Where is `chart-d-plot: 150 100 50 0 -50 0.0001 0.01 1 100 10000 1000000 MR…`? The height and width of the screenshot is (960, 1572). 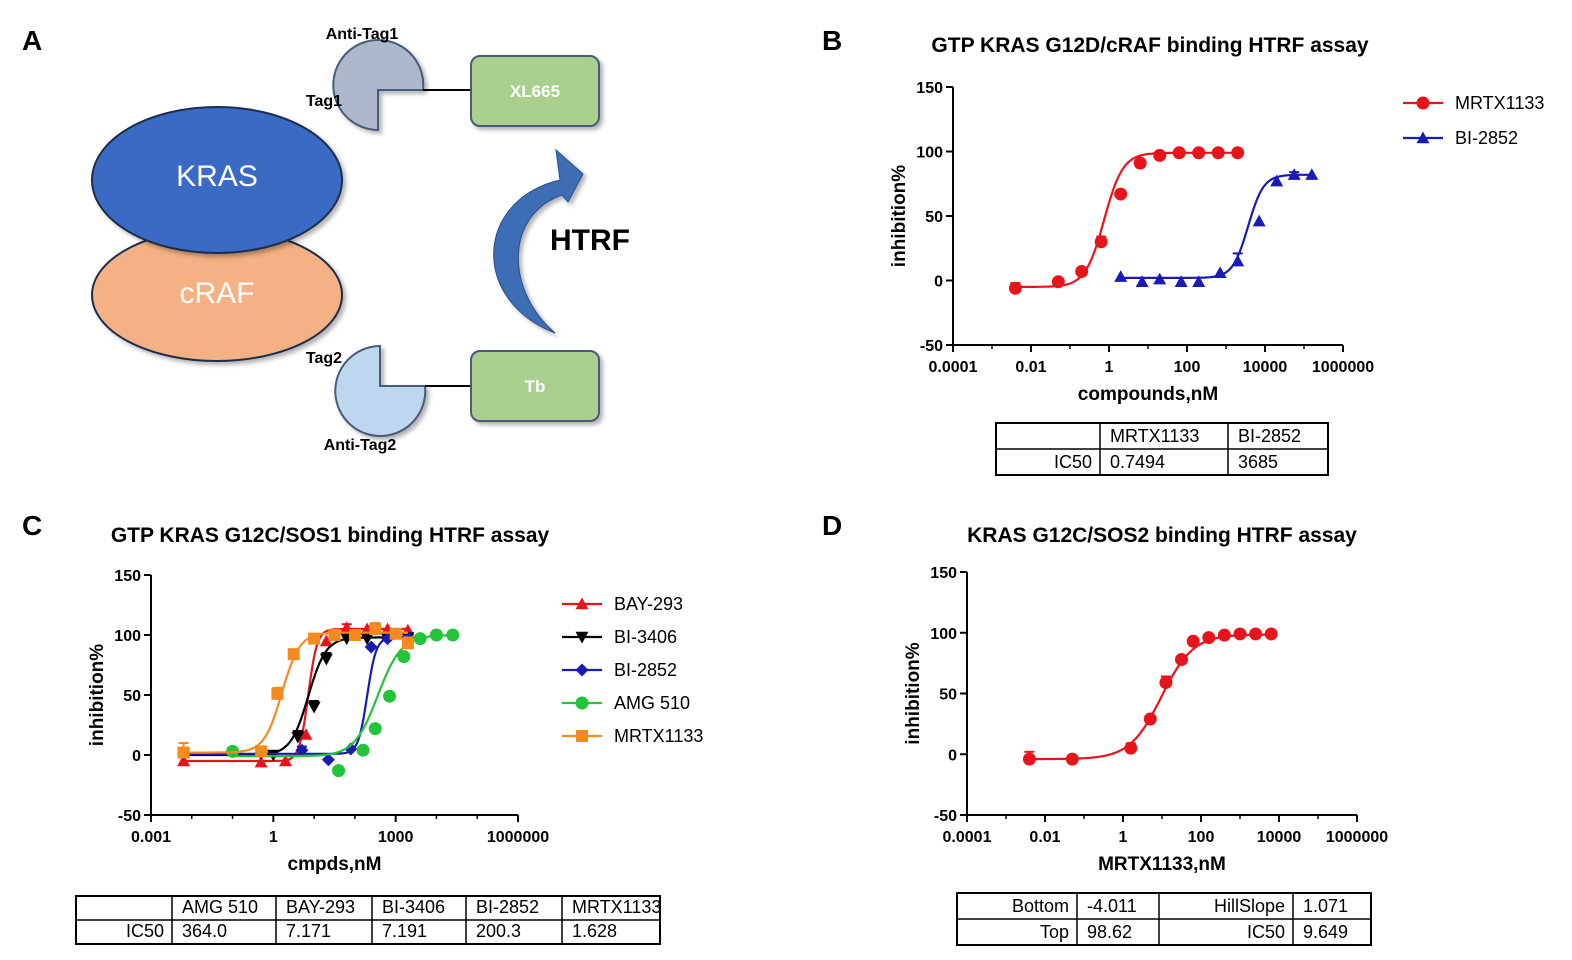
chart-d-plot: 150 100 50 0 -50 0.0001 0.01 1 100 10000 1000000 MR… is located at coordinates (1145, 720).